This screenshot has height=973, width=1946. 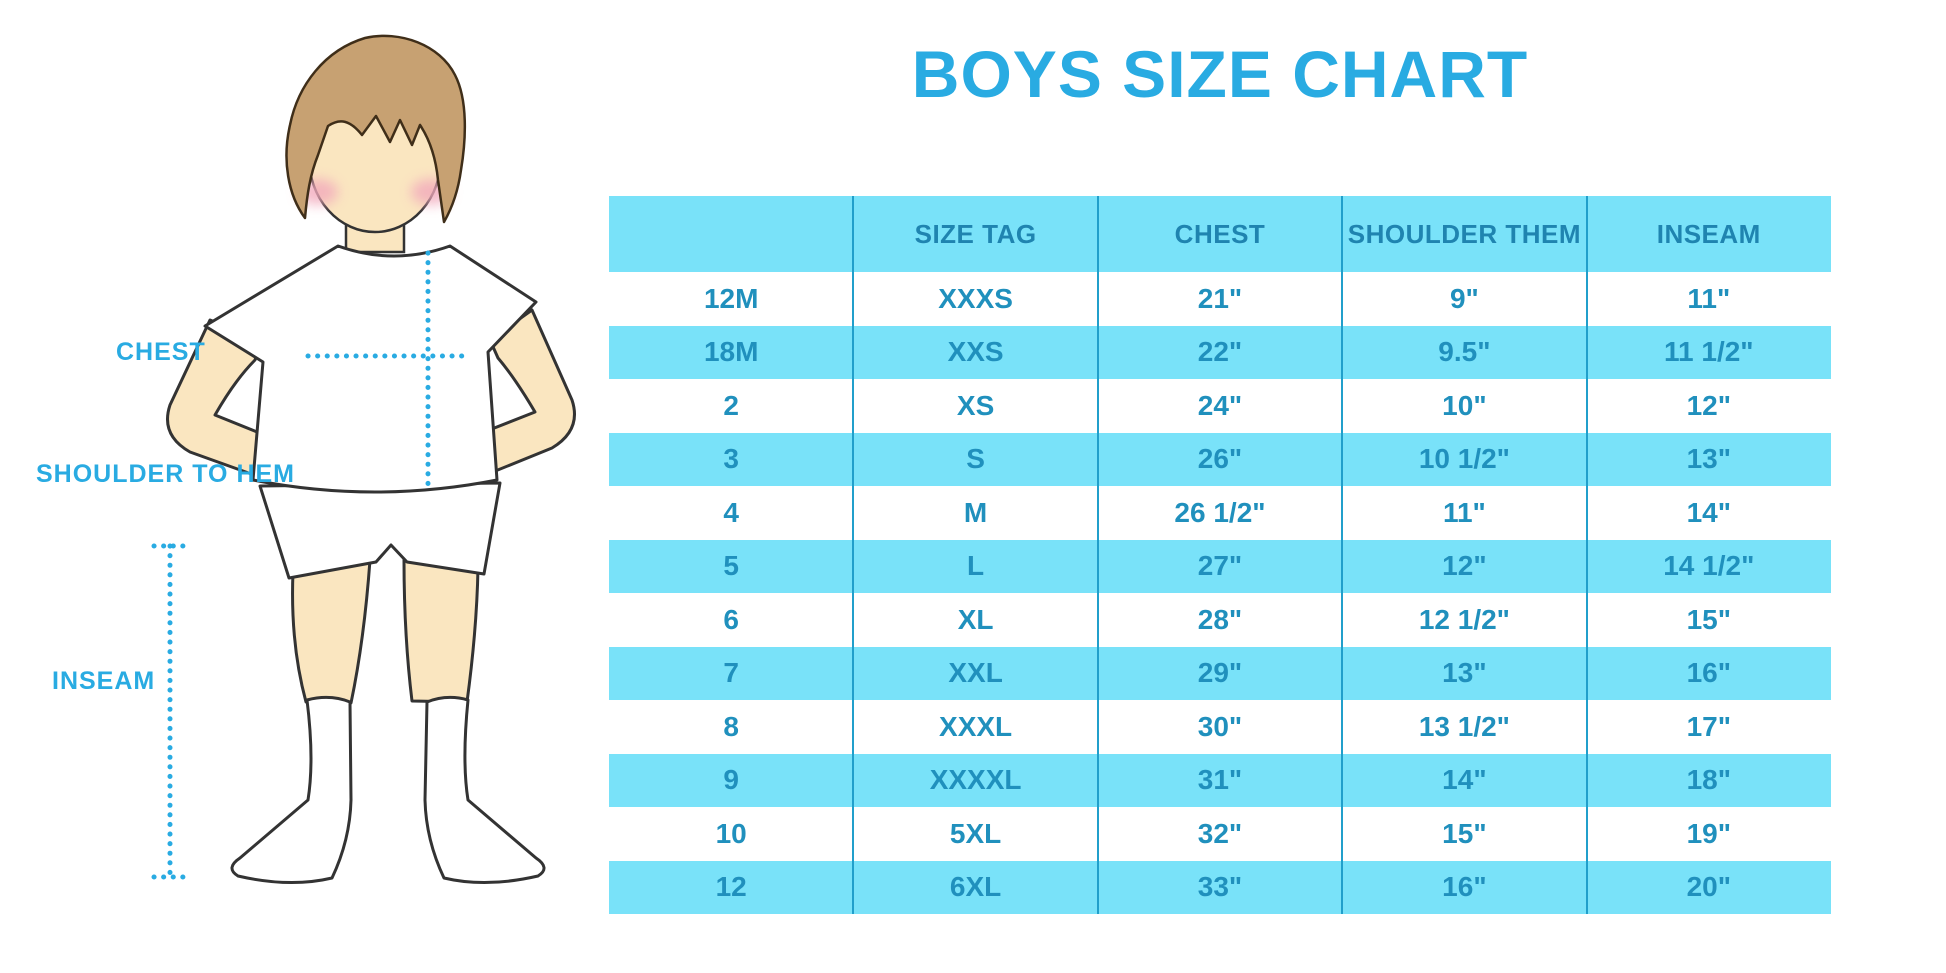 I want to click on table-cell: 32", so click(x=1220, y=833).